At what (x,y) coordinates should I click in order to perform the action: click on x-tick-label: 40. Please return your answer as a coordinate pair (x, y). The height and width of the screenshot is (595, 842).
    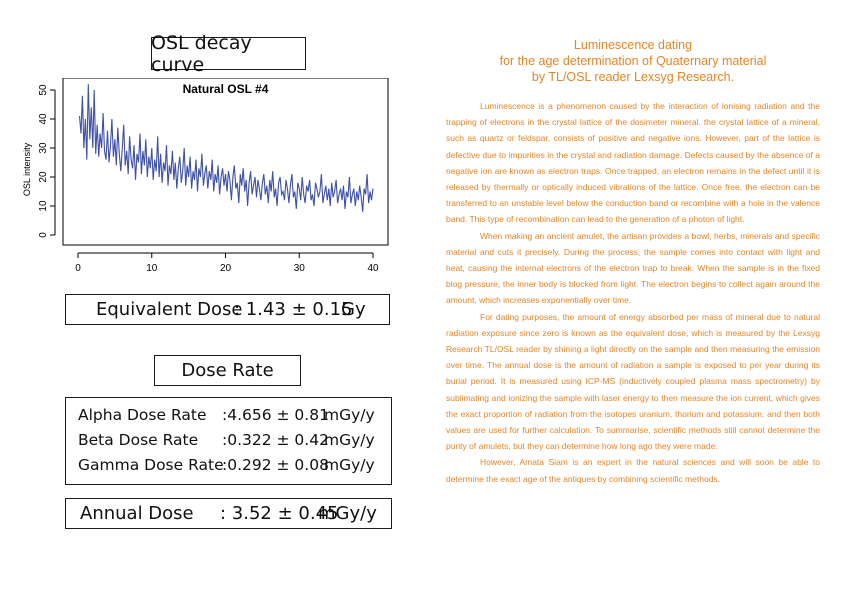
    Looking at the image, I should click on (373, 268).